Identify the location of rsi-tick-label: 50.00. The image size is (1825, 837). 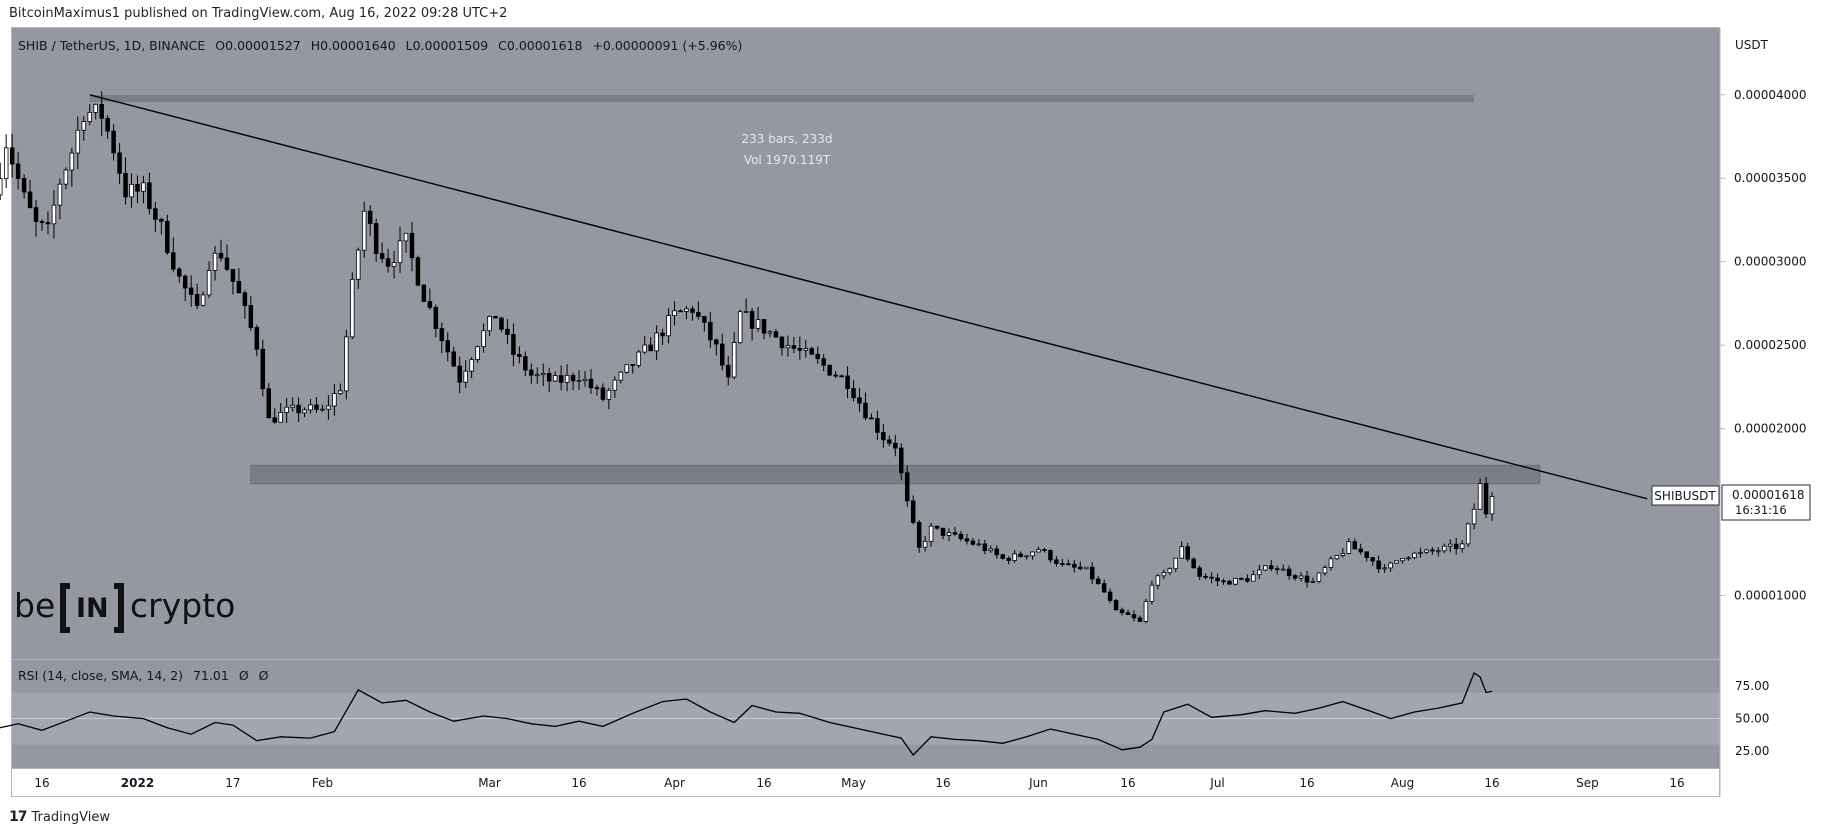
(1752, 719).